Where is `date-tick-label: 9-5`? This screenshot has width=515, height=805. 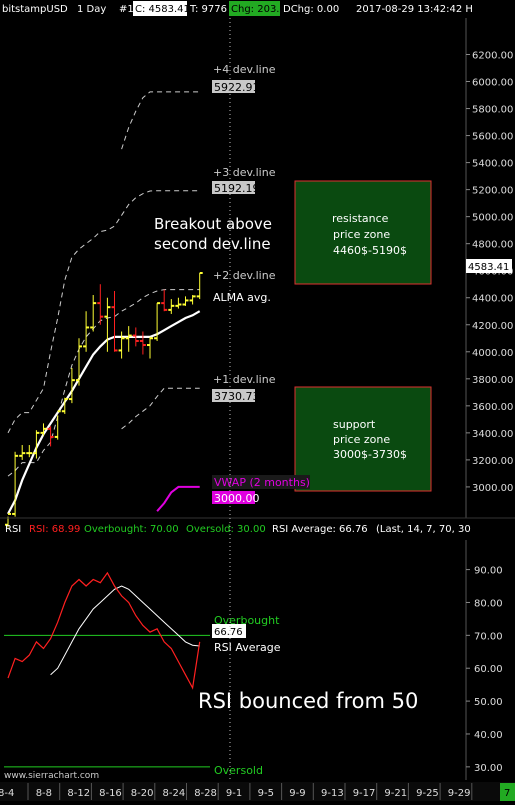 date-tick-label: 9-5 is located at coordinates (266, 793).